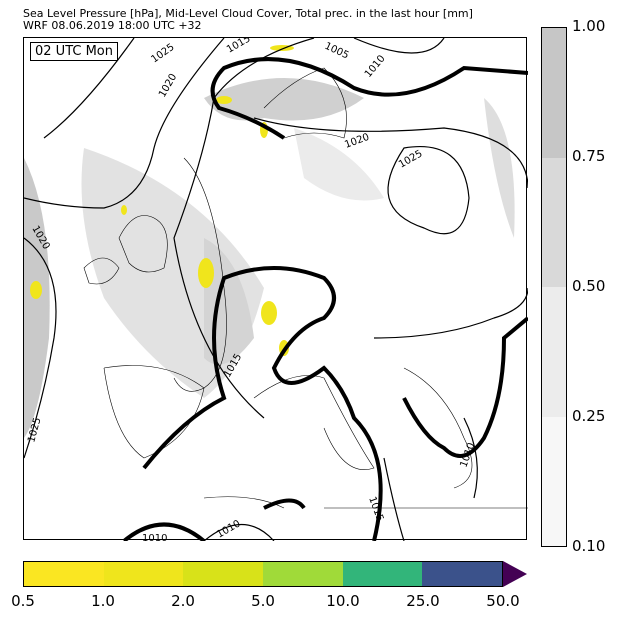 The image size is (618, 621). I want to click on colorbar-tick: 0.5, so click(23, 601).